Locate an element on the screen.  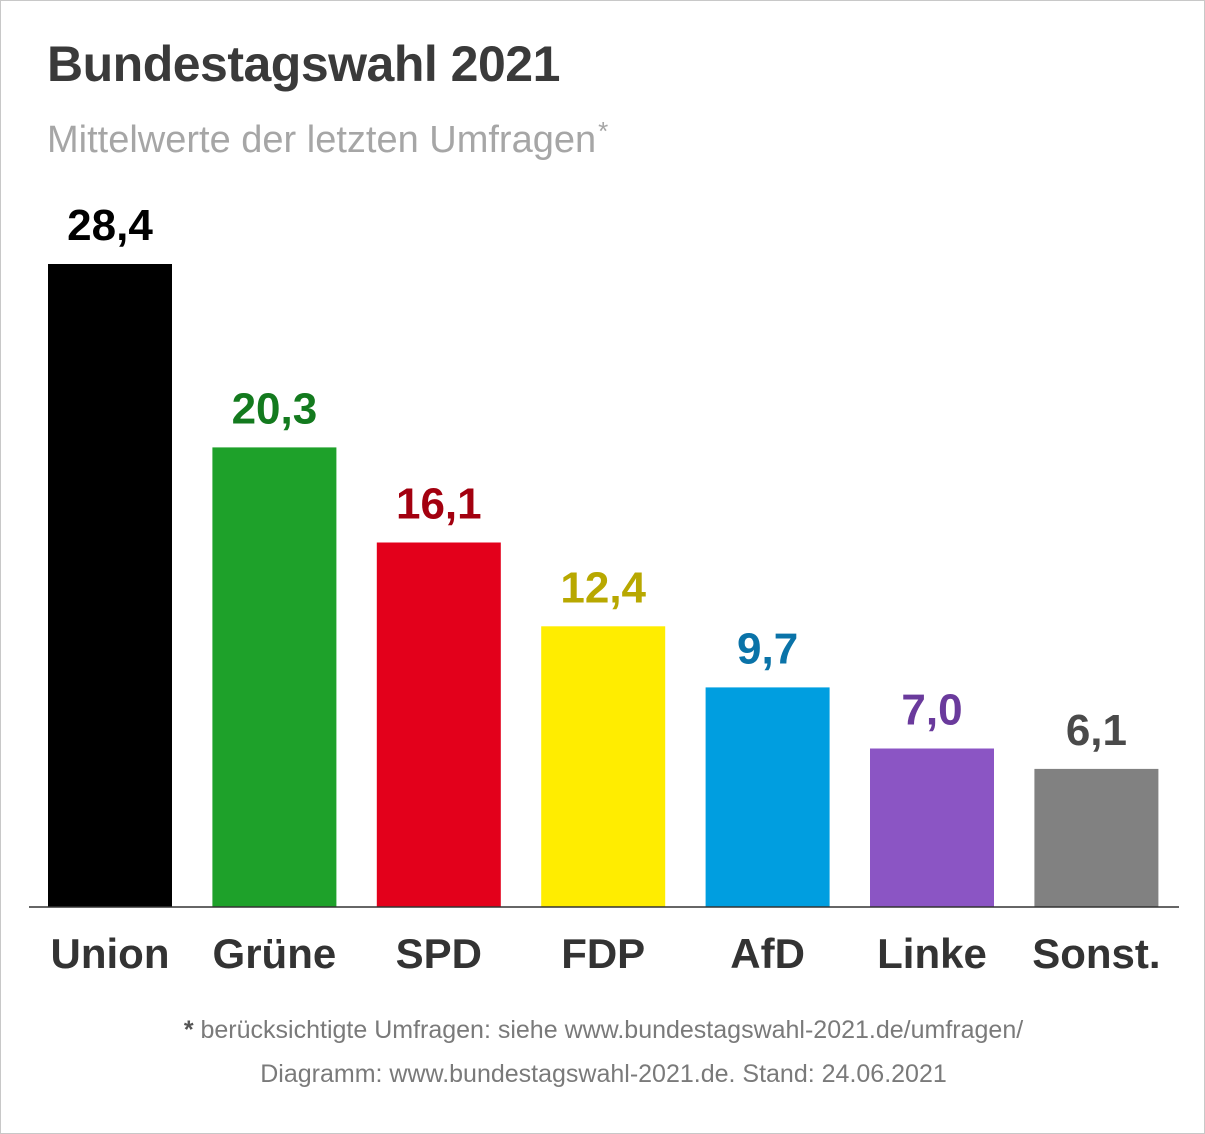
category-label-afd: AfD is located at coordinates (767, 953).